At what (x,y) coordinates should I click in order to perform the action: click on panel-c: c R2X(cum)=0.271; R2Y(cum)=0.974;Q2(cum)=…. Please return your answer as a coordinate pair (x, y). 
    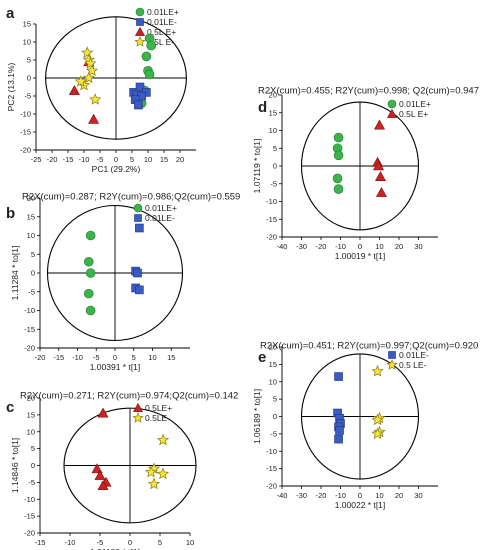
    Looking at the image, I should click on (122, 470).